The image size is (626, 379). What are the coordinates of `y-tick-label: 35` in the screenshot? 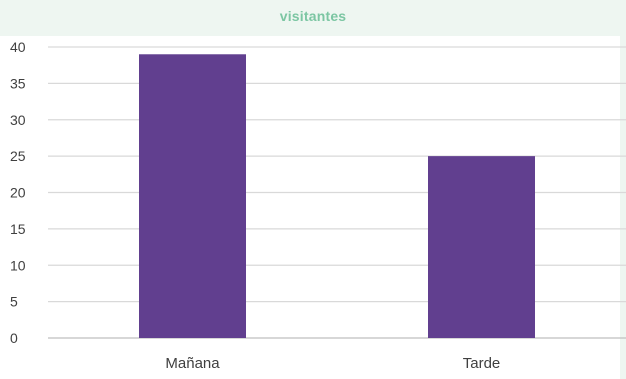 It's located at (18, 83).